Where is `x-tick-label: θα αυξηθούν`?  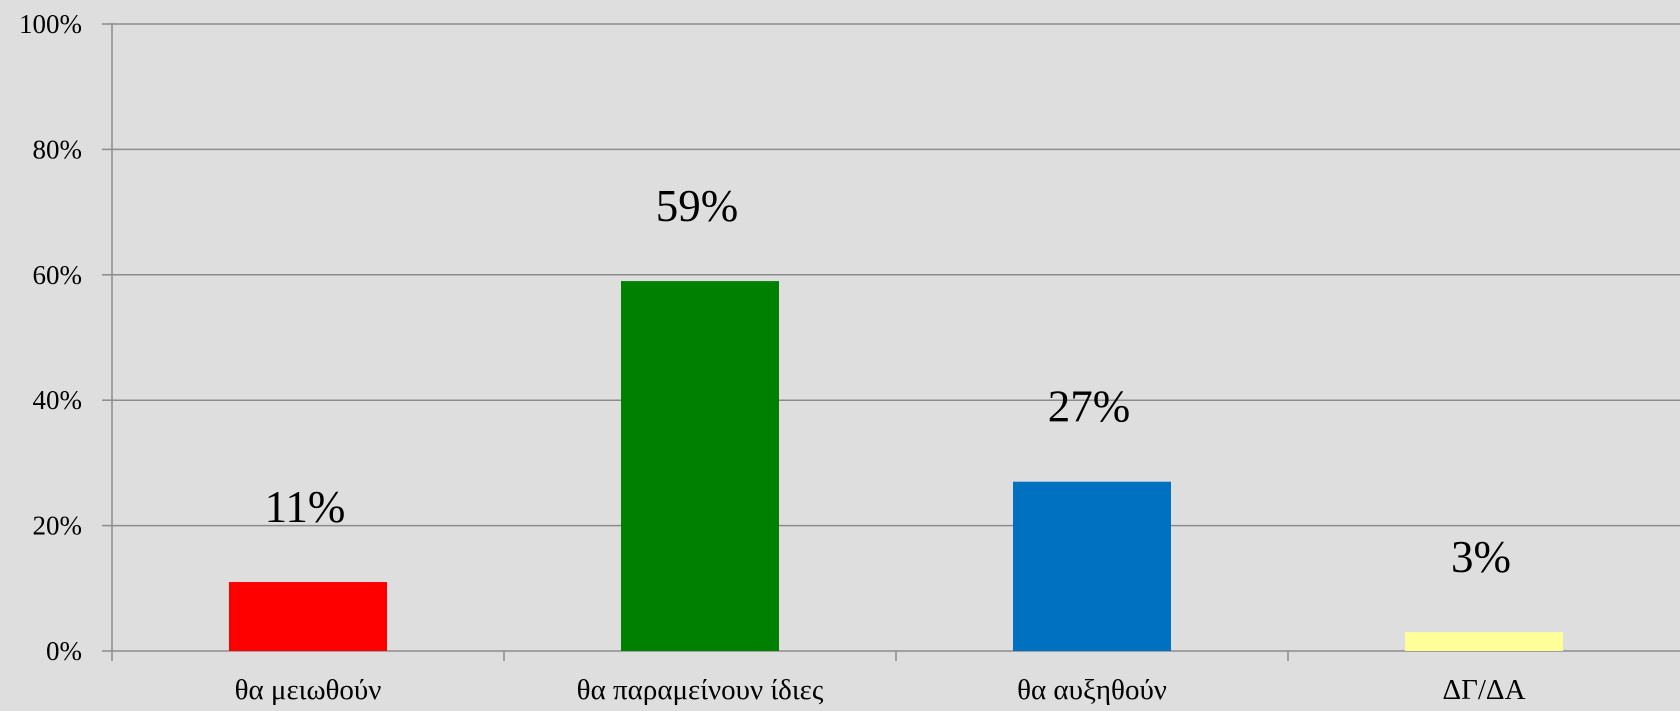
x-tick-label: θα αυξηθούν is located at coordinates (1092, 690).